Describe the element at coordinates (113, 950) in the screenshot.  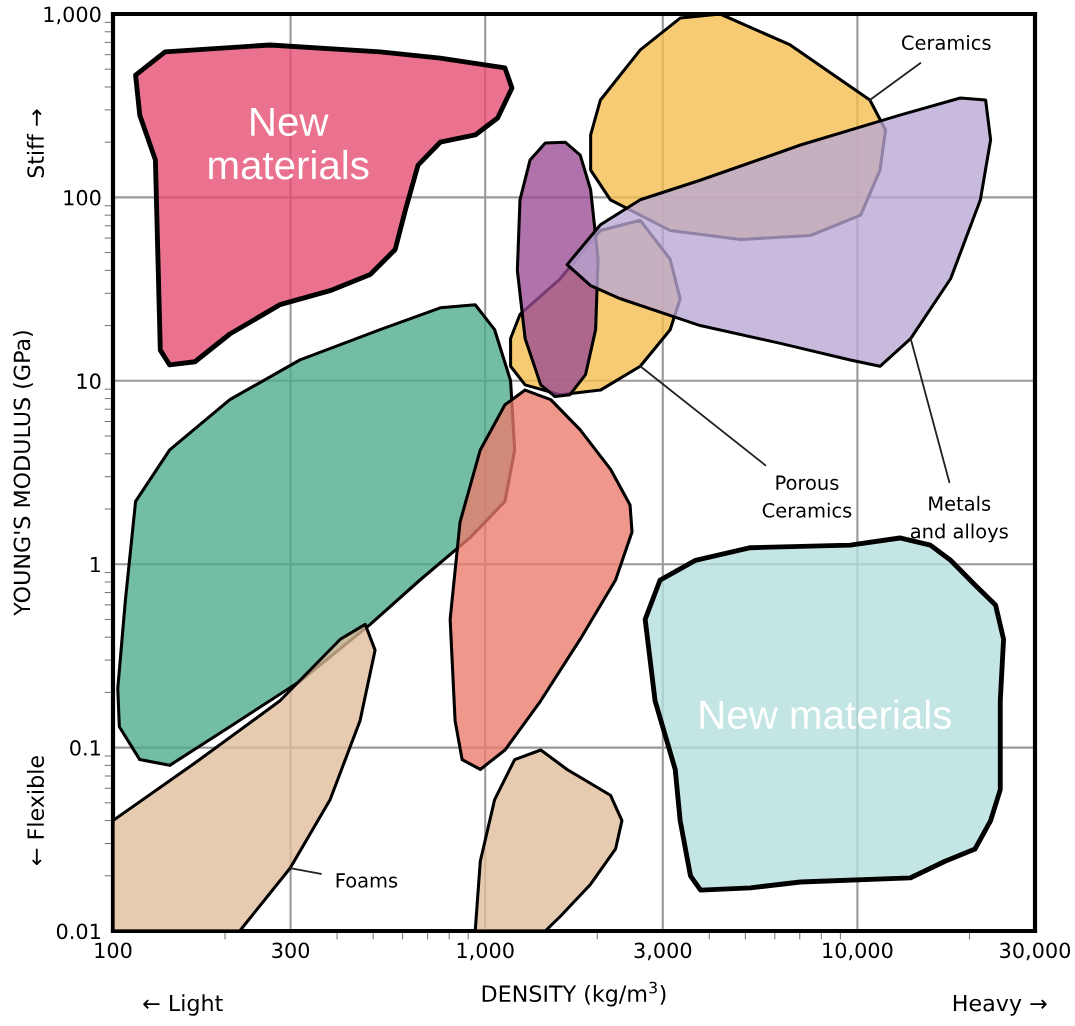
I see `x-tick-label: 100` at that location.